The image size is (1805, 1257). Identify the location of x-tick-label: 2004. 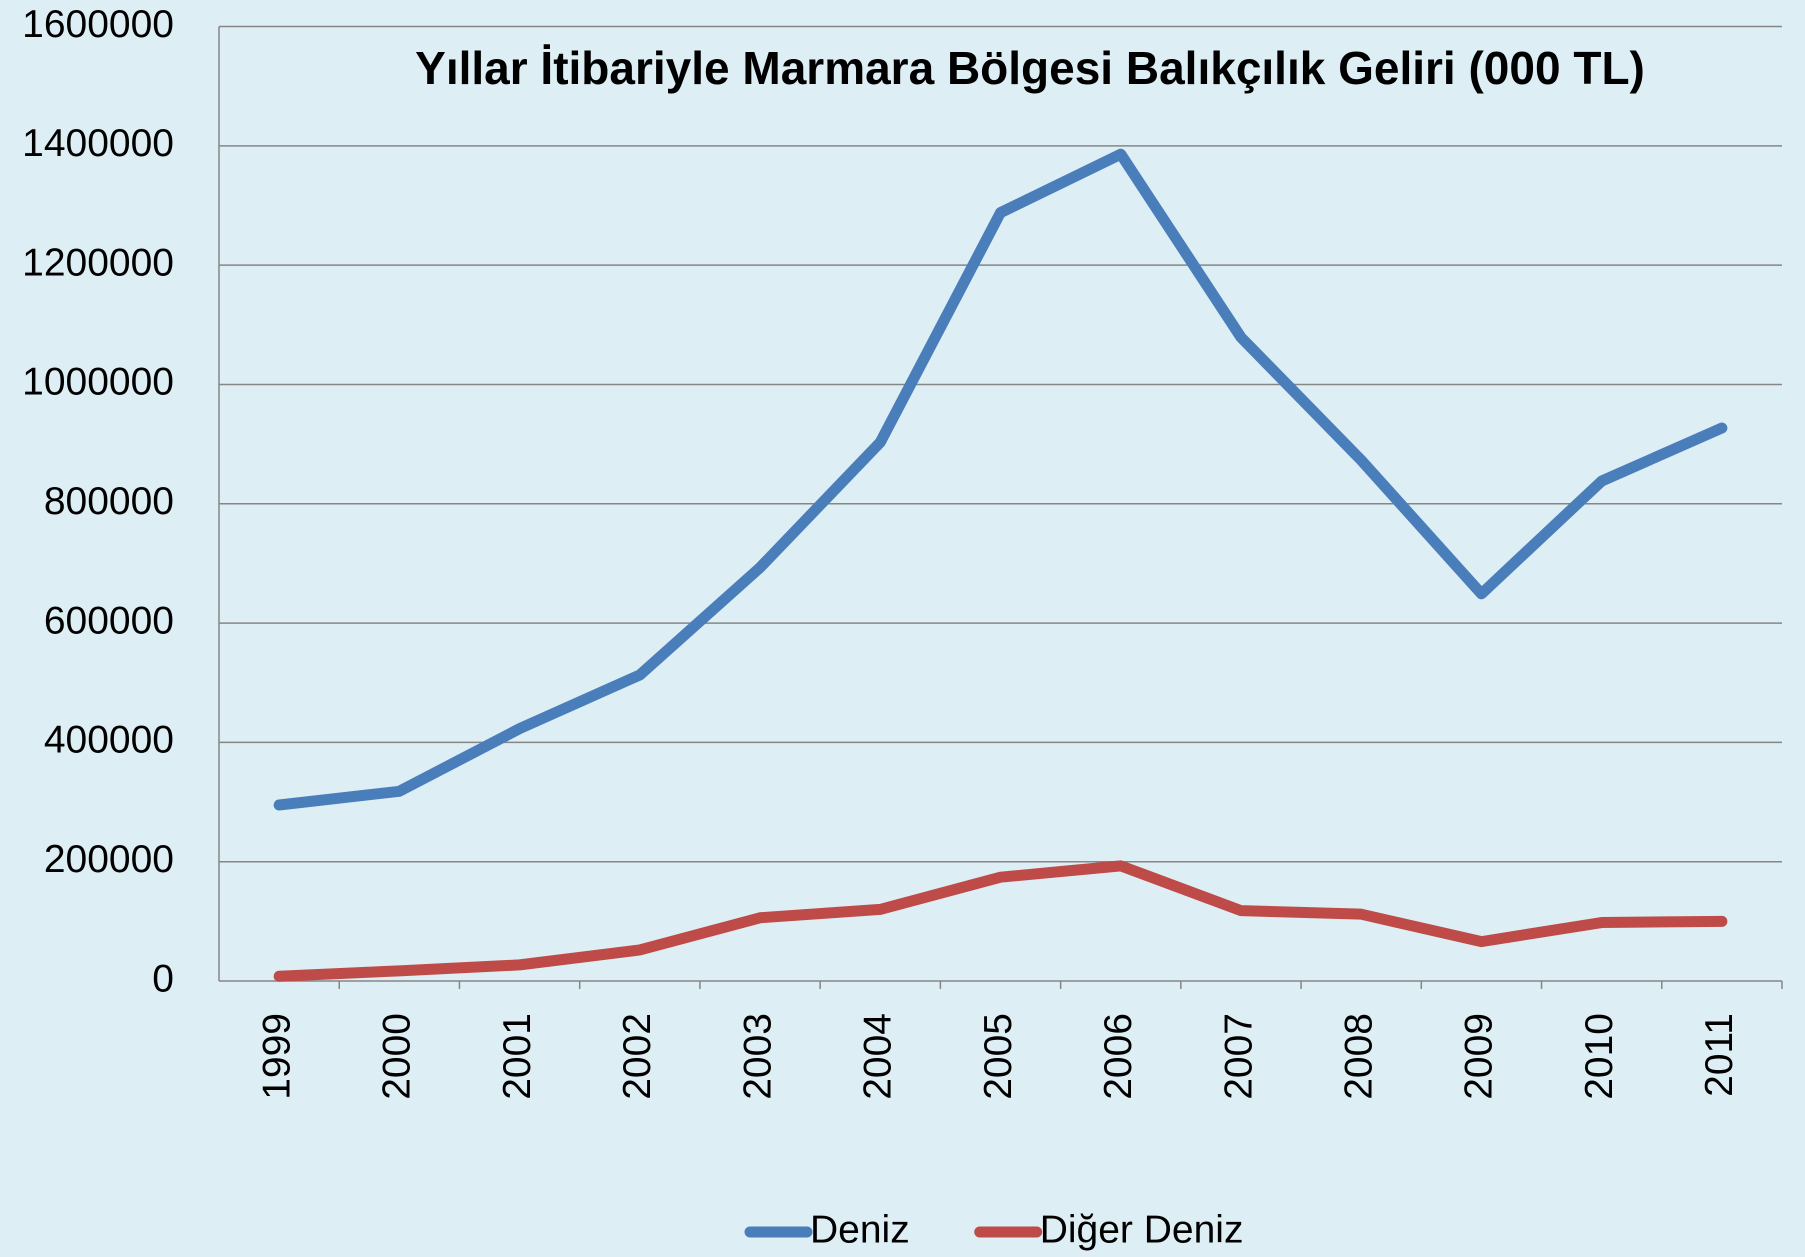
(878, 1056).